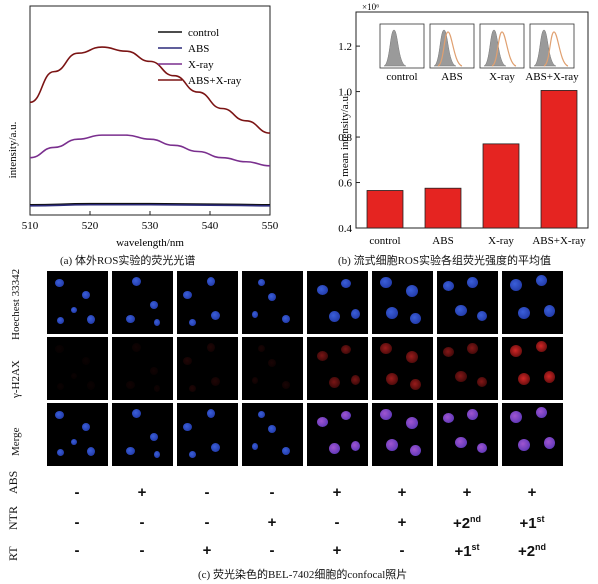  I want to click on bar, so click(443, 208).